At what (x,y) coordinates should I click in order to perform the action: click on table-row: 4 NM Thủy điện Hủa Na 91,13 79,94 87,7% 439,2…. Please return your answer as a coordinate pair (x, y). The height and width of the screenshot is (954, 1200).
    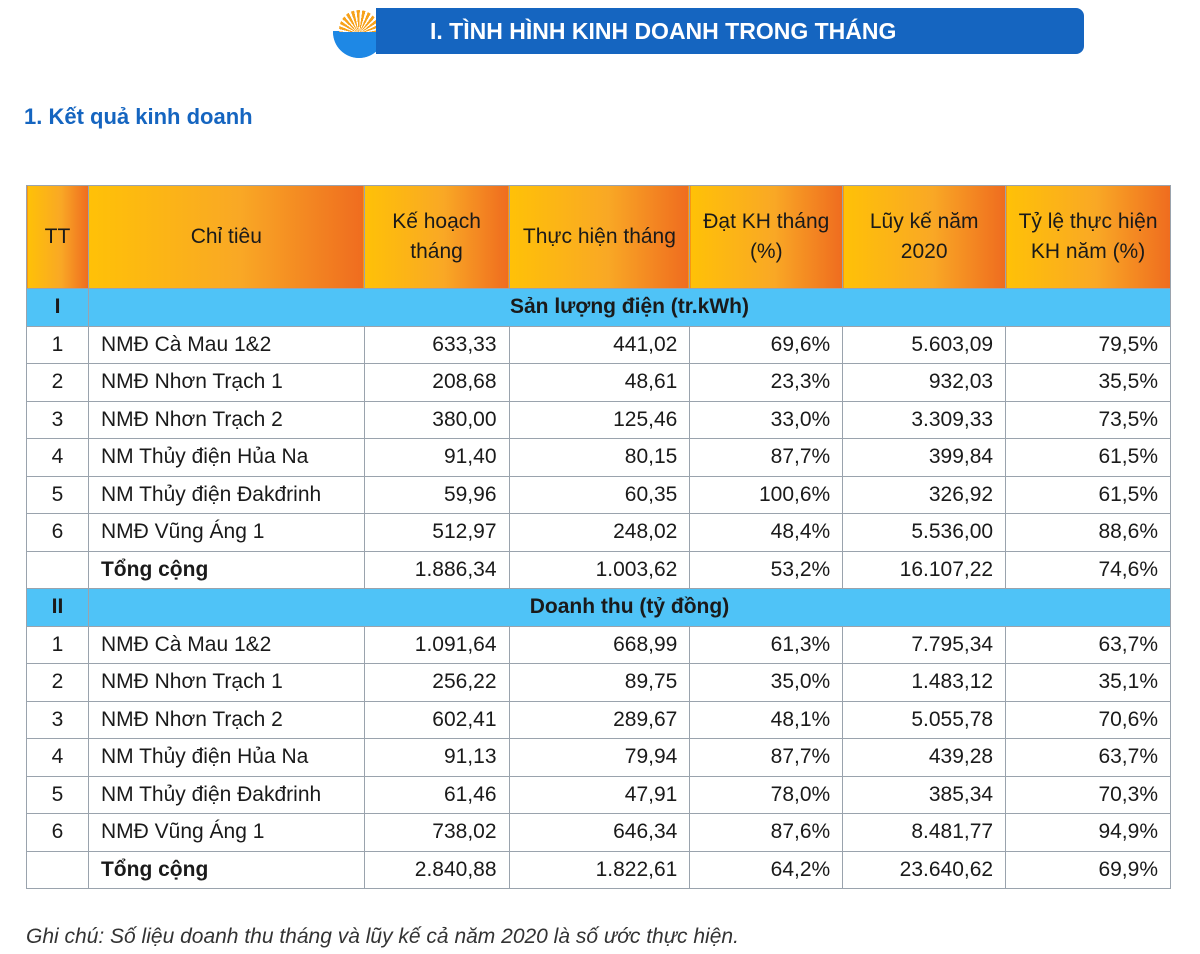
    Looking at the image, I should click on (598, 757).